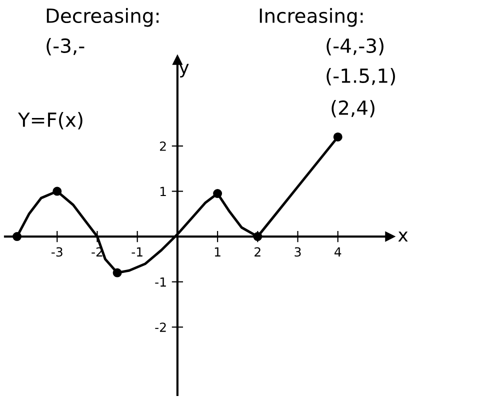 The height and width of the screenshot is (408, 480). Describe the element at coordinates (338, 251) in the screenshot. I see `x-tick-label: 4` at that location.